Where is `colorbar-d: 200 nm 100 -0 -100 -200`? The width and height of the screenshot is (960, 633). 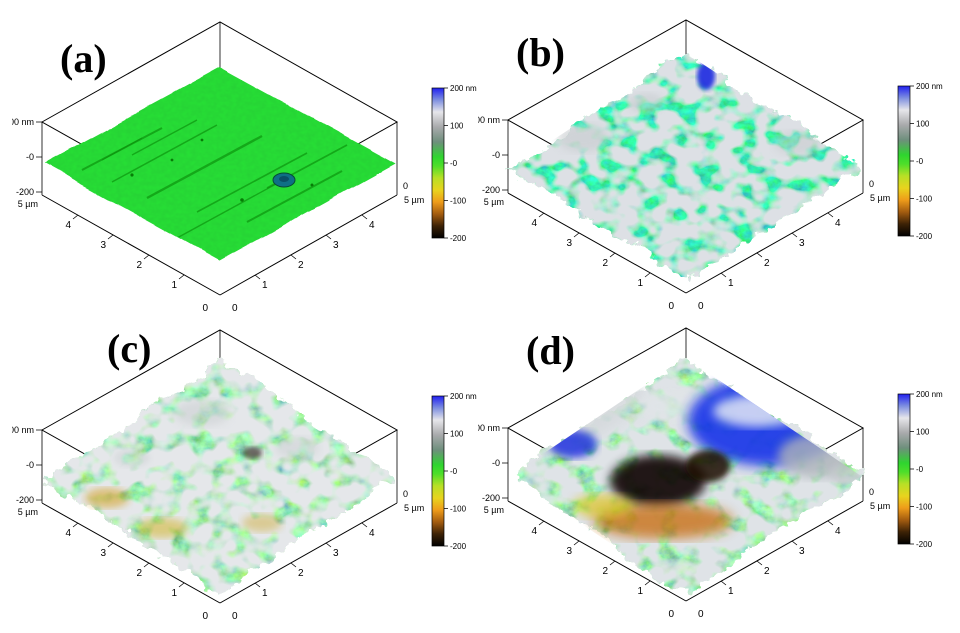 colorbar-d: 200 nm 100 -0 -100 -200 is located at coordinates (920, 469).